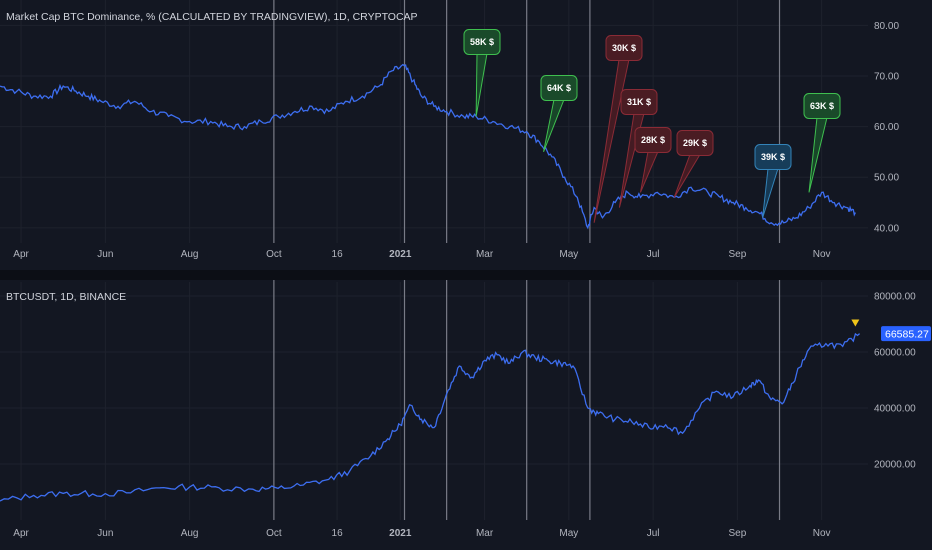  What do you see at coordinates (652, 126) in the screenshot?
I see `price-annotations: 58K $ 64K $ 30K $ 31K $ 28K $ 29K $ 39K $ 63K $` at bounding box center [652, 126].